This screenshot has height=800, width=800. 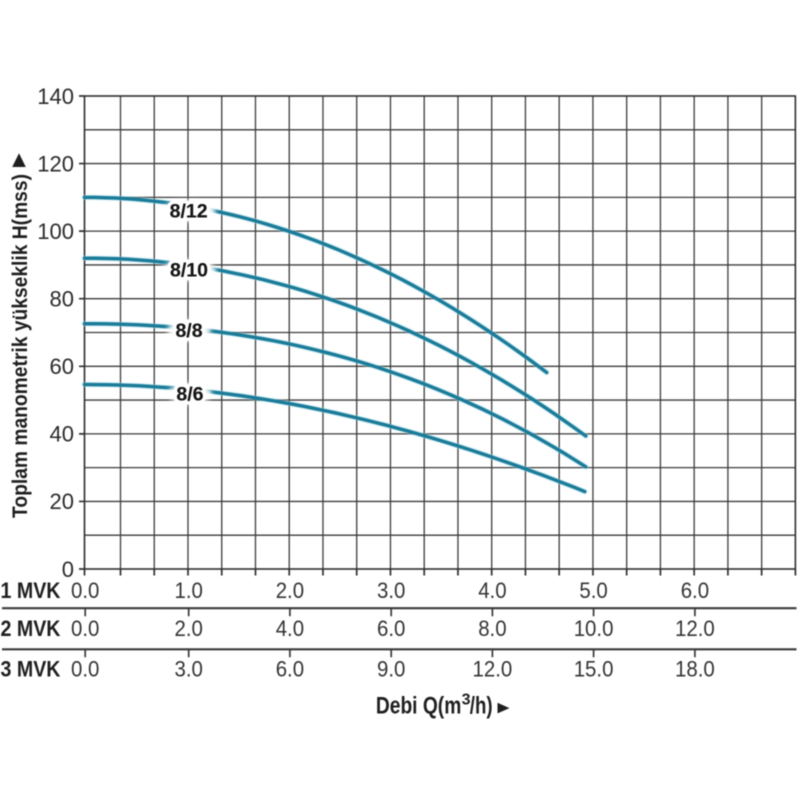 What do you see at coordinates (68, 569) in the screenshot?
I see `svg-text: 0` at bounding box center [68, 569].